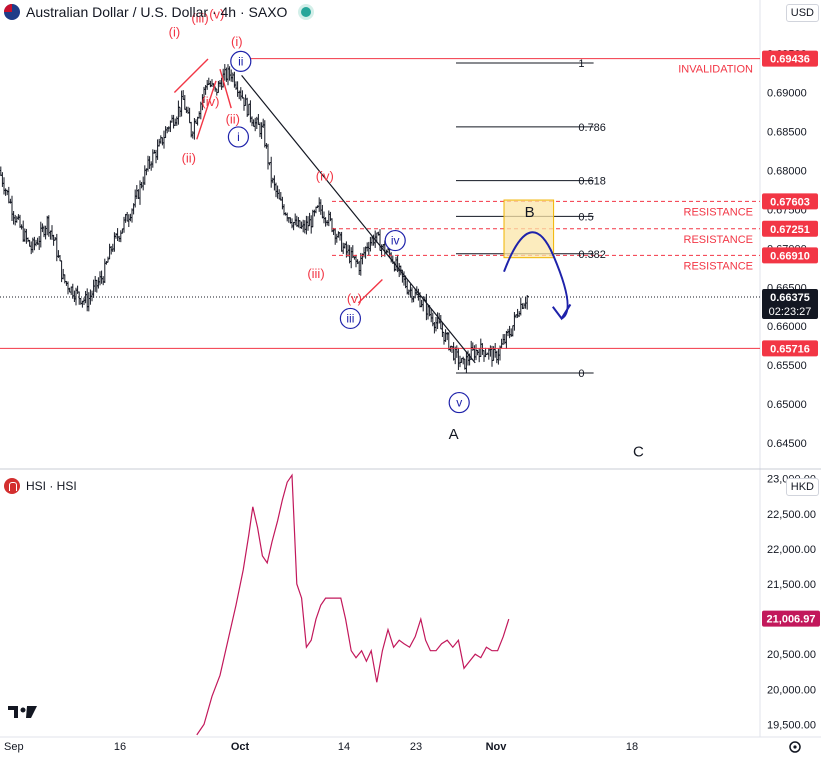 This screenshot has width=821, height=762. What do you see at coordinates (530, 212) in the screenshot?
I see `wave-label: B` at bounding box center [530, 212].